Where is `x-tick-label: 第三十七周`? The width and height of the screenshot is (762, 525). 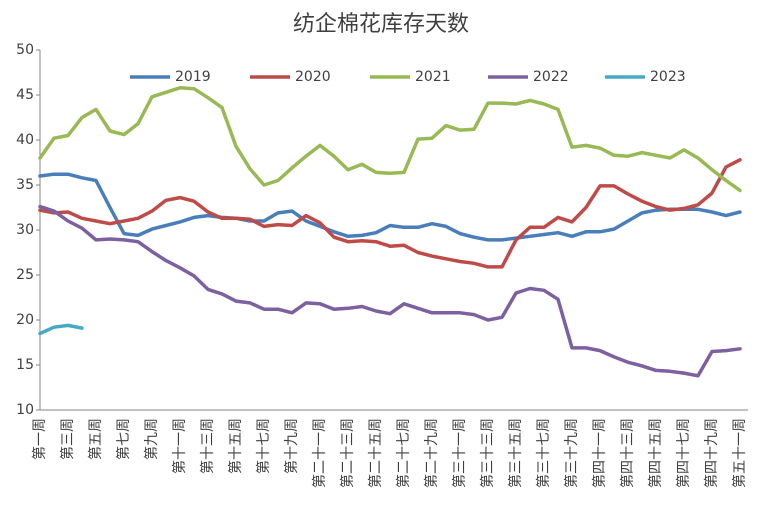
x-tick-label: 第三十七周 is located at coordinates (543, 453).